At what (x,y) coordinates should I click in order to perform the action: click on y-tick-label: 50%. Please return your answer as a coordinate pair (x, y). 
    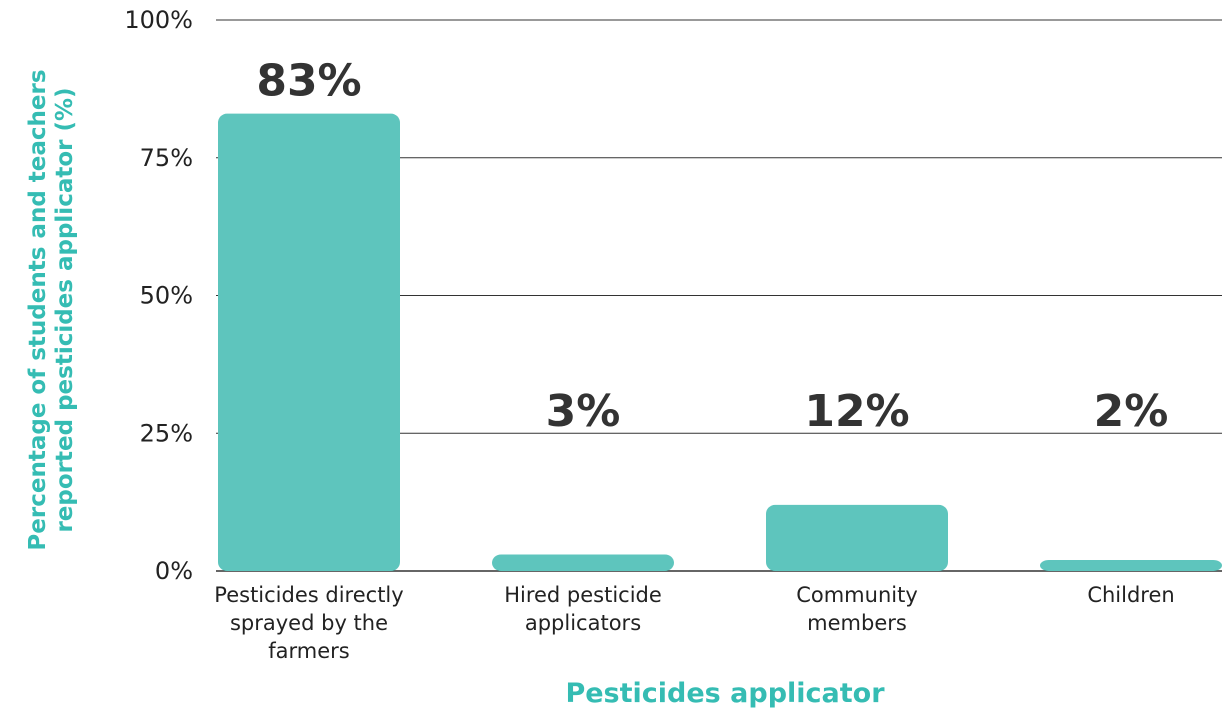
    Looking at the image, I should click on (166, 296).